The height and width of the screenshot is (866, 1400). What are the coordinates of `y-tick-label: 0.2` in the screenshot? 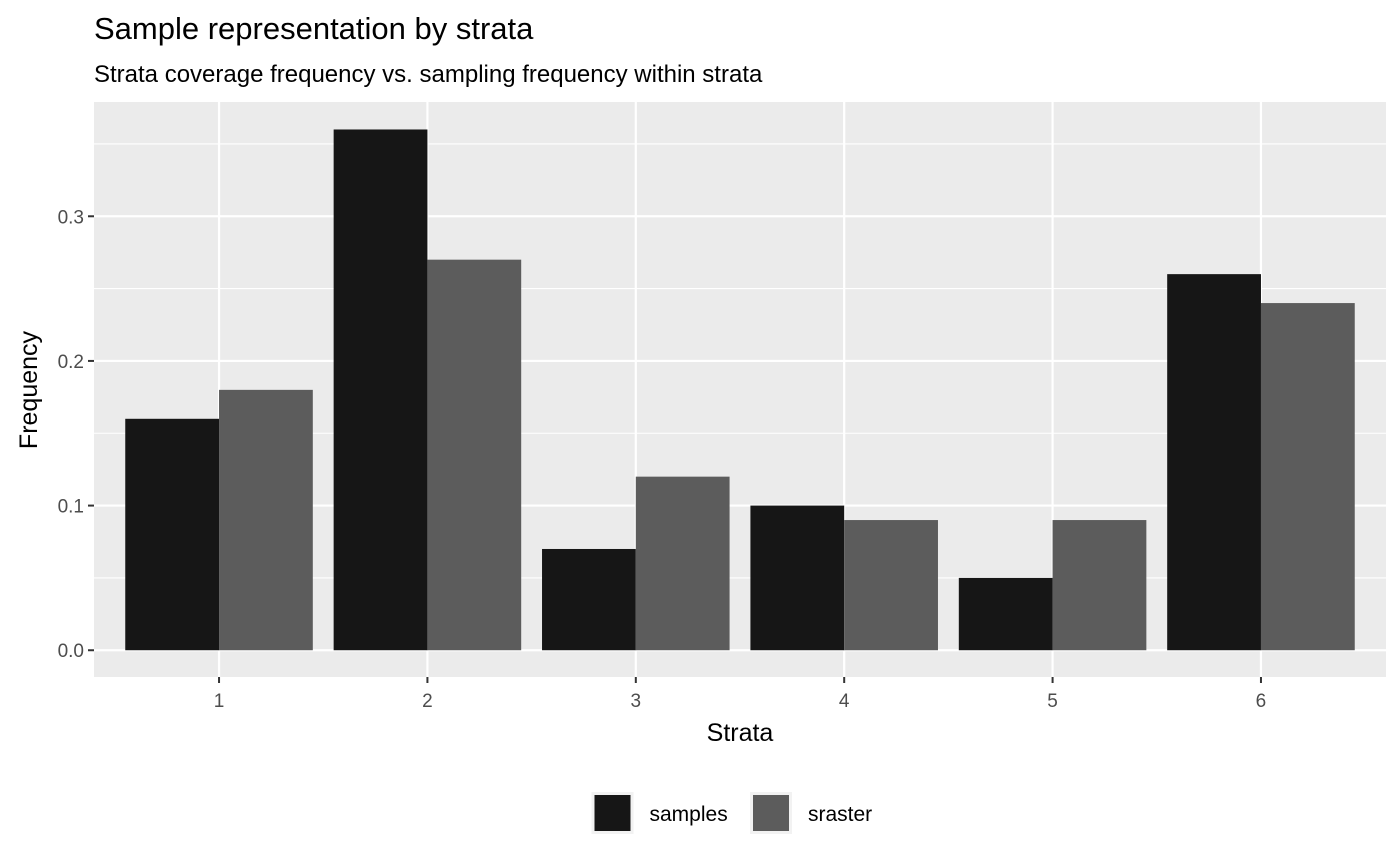 It's located at (71, 362).